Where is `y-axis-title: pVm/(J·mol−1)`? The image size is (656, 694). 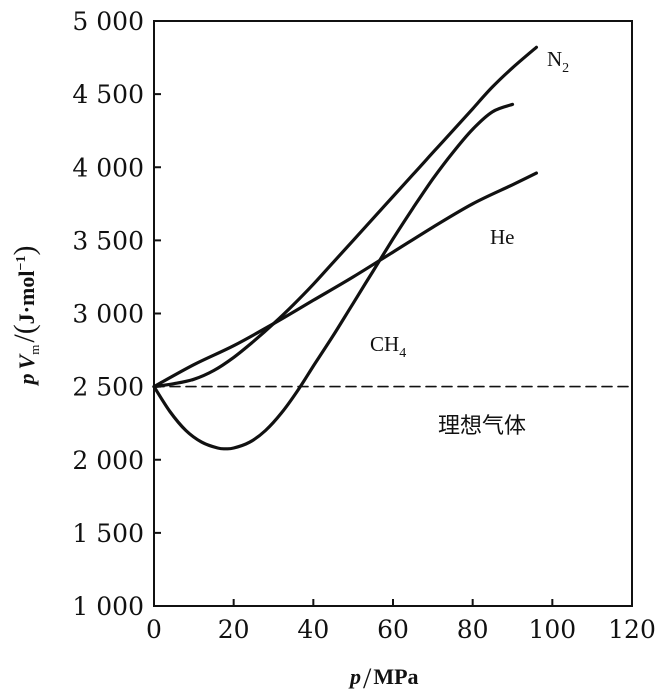 y-axis-title: pVm/(J·mol−1) is located at coordinates (25, 316).